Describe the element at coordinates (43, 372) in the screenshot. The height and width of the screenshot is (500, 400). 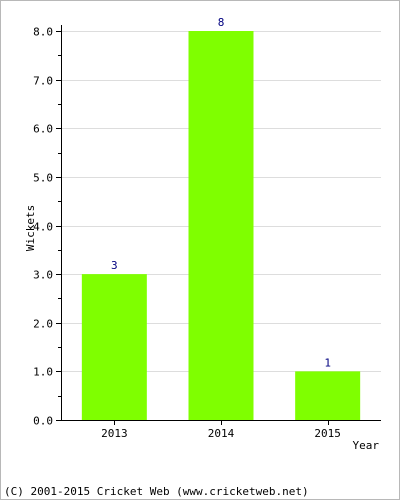
I see `y-tick-label: 1.0` at that location.